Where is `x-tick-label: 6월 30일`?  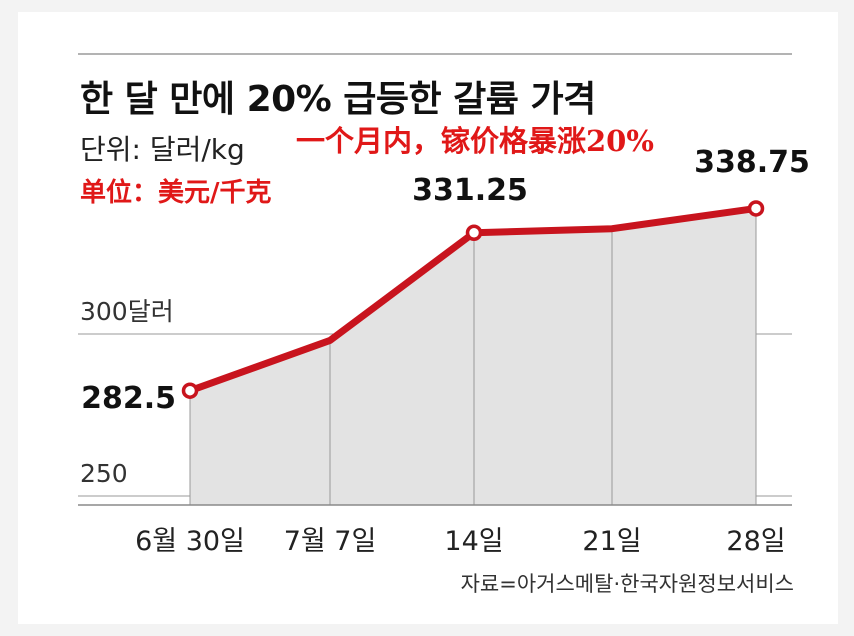
x-tick-label: 6월 30일 is located at coordinates (190, 541).